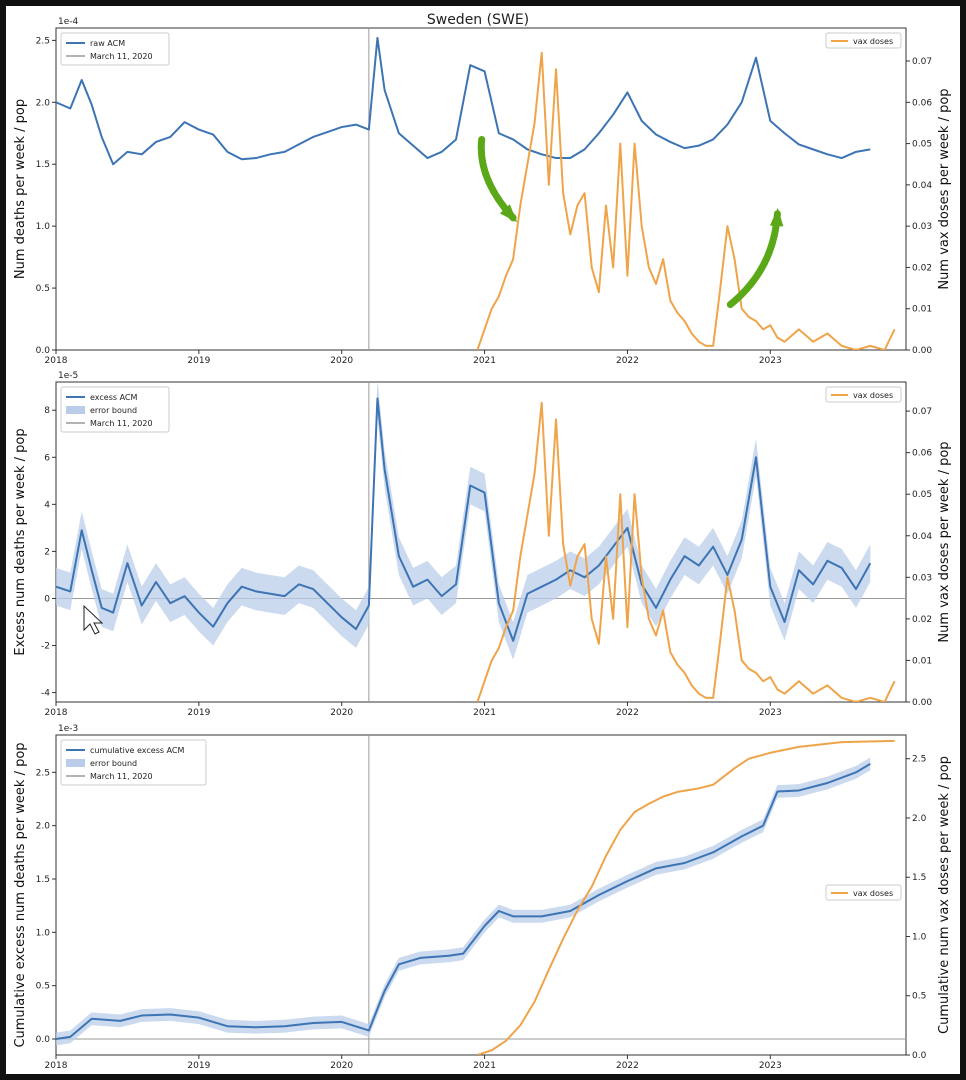 This screenshot has width=966, height=1080. Describe the element at coordinates (919, 760) in the screenshot. I see `y-right-tick-label: 2.5` at that location.